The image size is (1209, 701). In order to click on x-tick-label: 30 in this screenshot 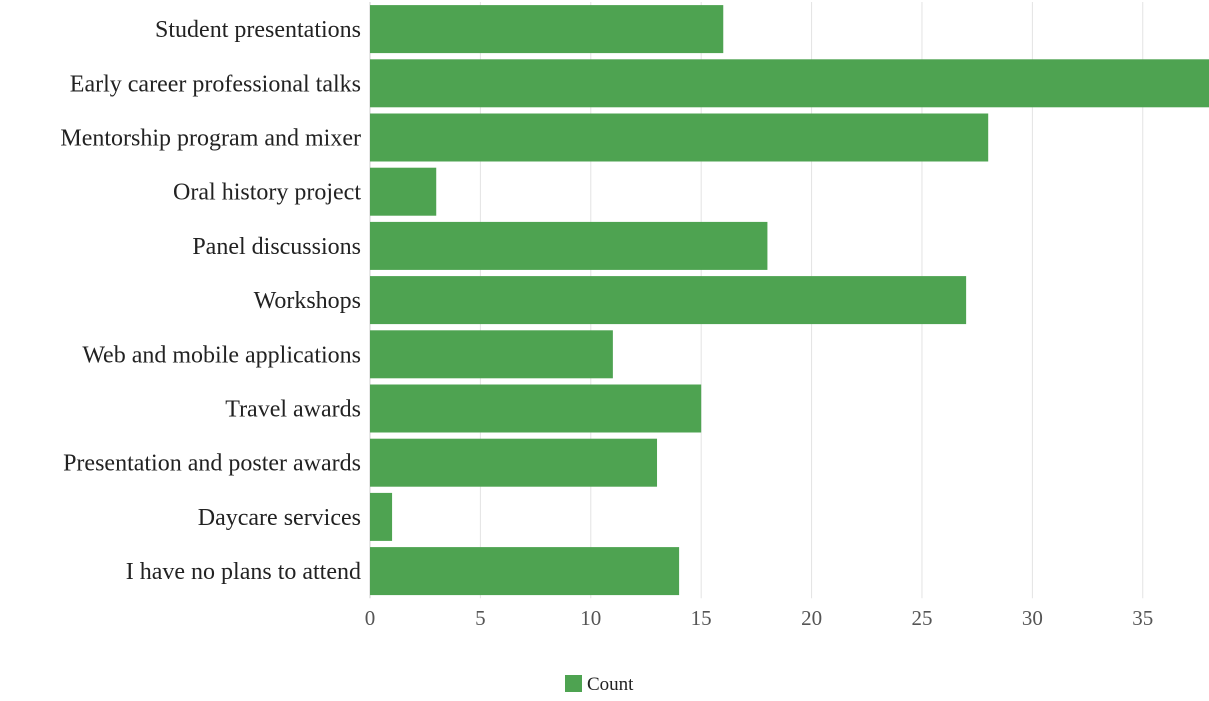, I will do `click(1032, 618)`.